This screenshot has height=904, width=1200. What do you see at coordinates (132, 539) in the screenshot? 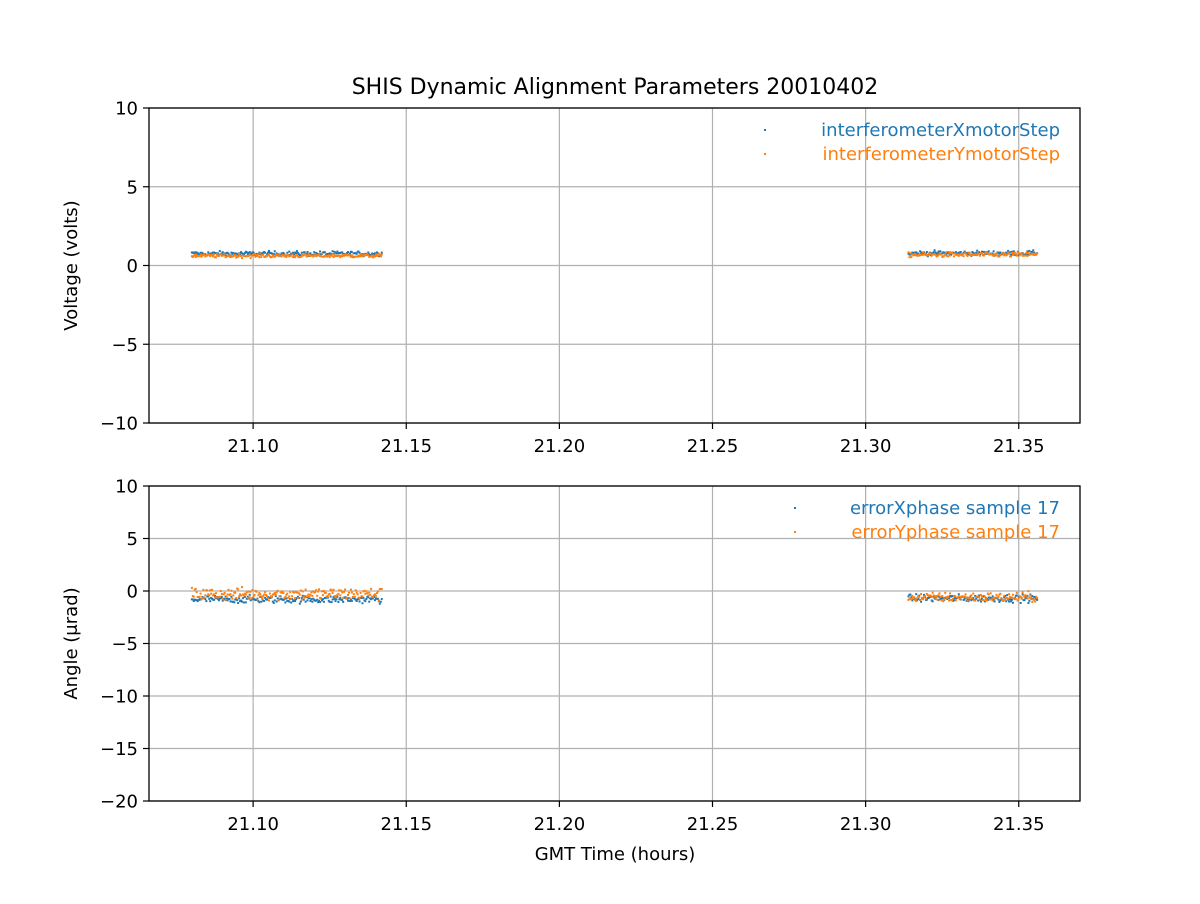
I see `y-tick-label: 5` at bounding box center [132, 539].